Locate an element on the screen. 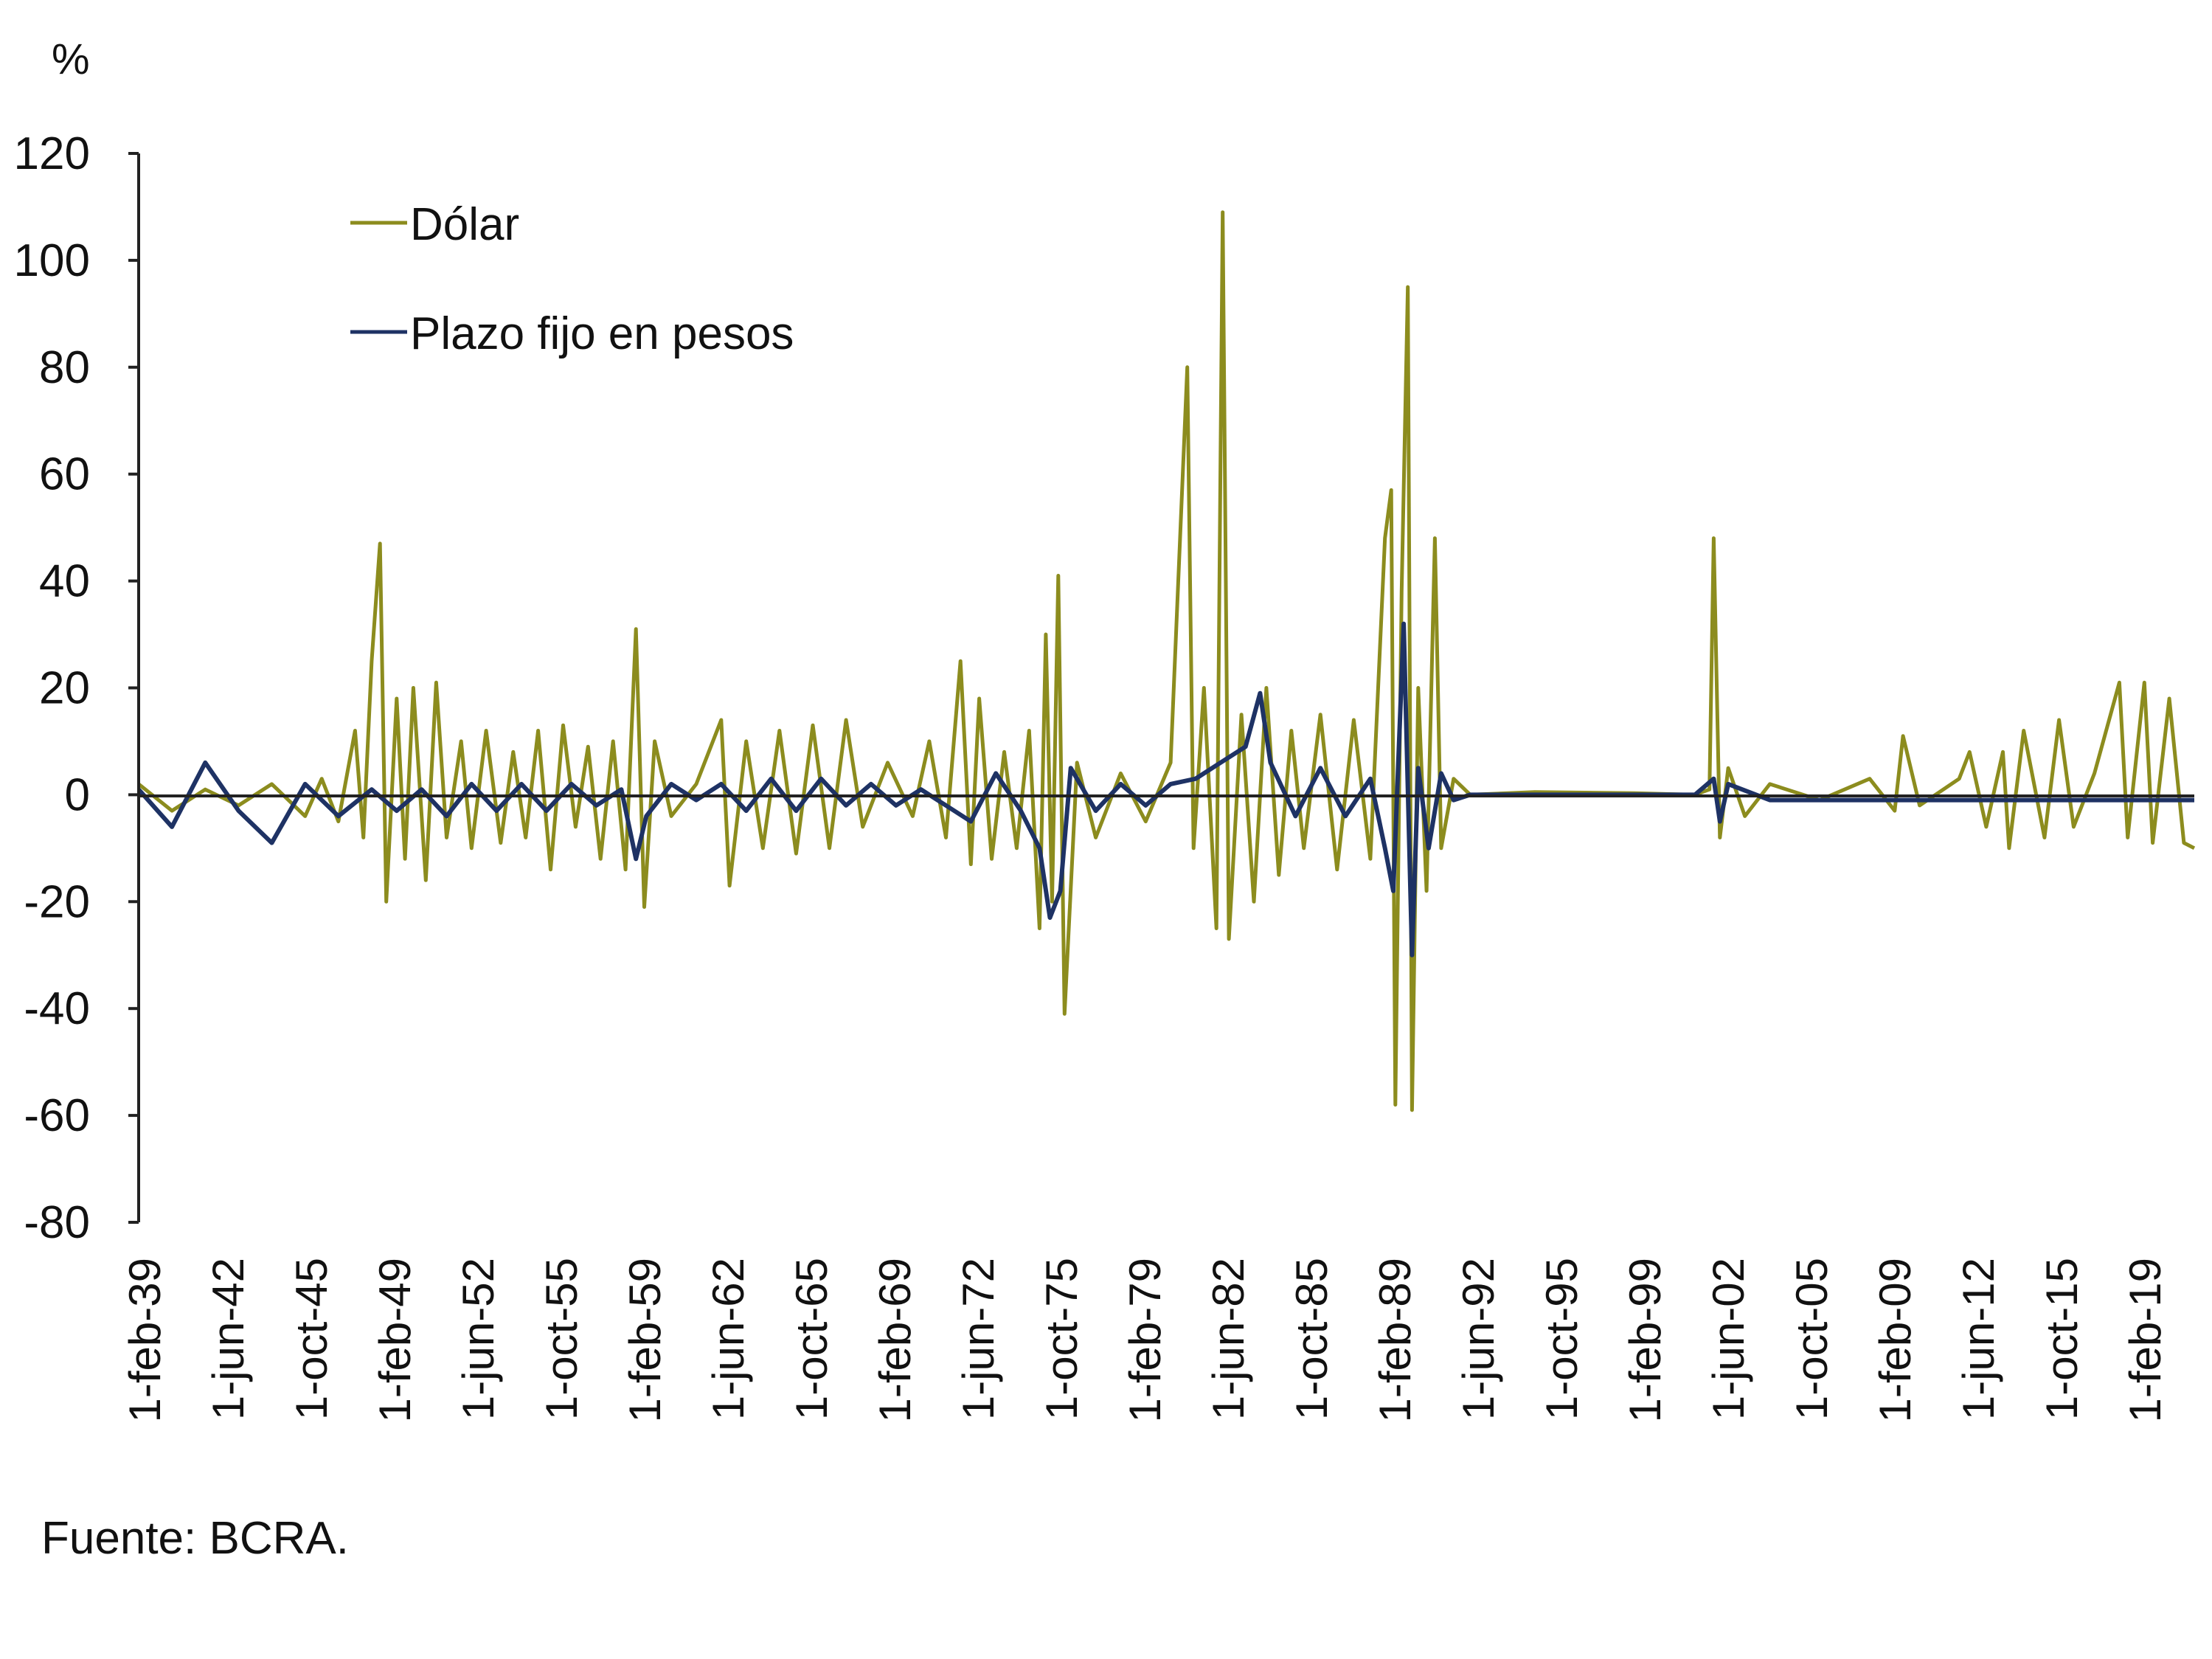 This screenshot has height=1659, width=2212. x-tick-label: 1-jun-12 is located at coordinates (1979, 1339).